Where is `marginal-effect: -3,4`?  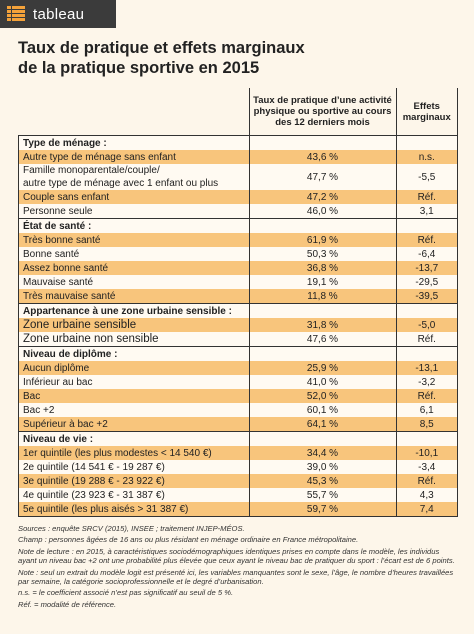
marginal-effect: -3,4 is located at coordinates (426, 467).